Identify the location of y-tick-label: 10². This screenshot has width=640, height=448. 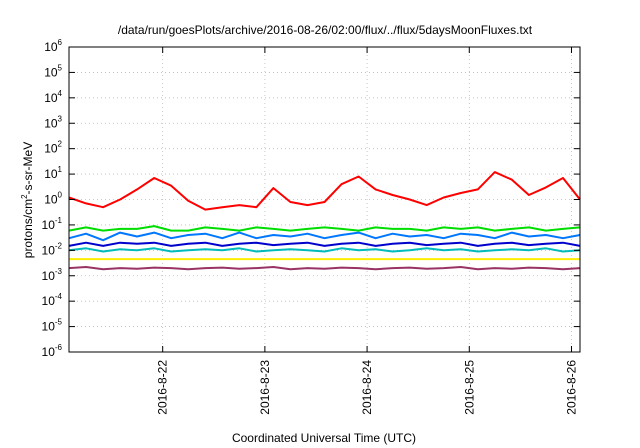
(53, 148).